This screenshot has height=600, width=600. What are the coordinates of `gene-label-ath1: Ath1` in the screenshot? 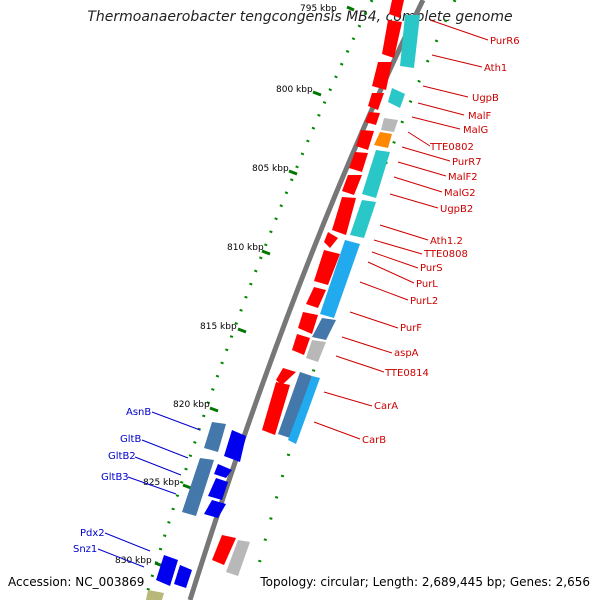 It's located at (495, 68).